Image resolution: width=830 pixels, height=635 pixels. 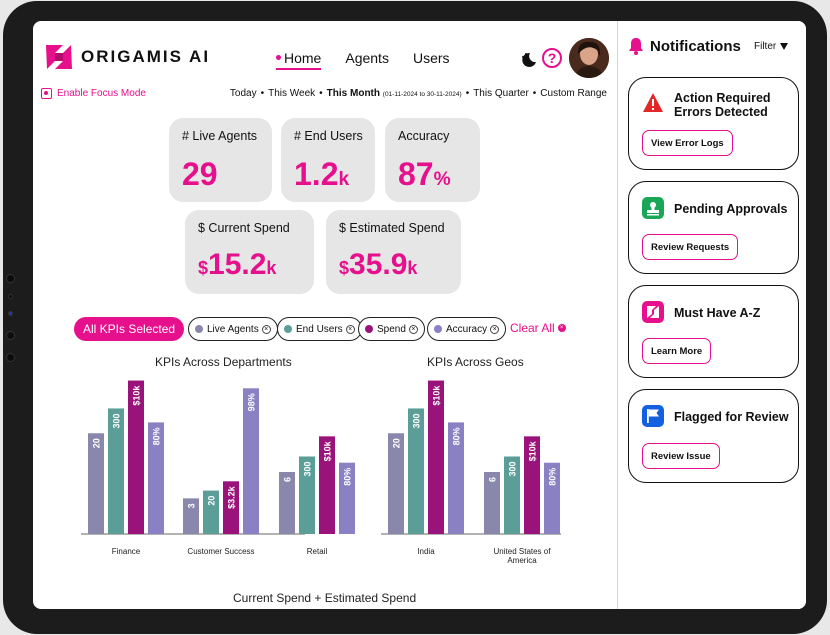 What do you see at coordinates (232, 497) in the screenshot?
I see `bar-data-label: $3.2k` at bounding box center [232, 497].